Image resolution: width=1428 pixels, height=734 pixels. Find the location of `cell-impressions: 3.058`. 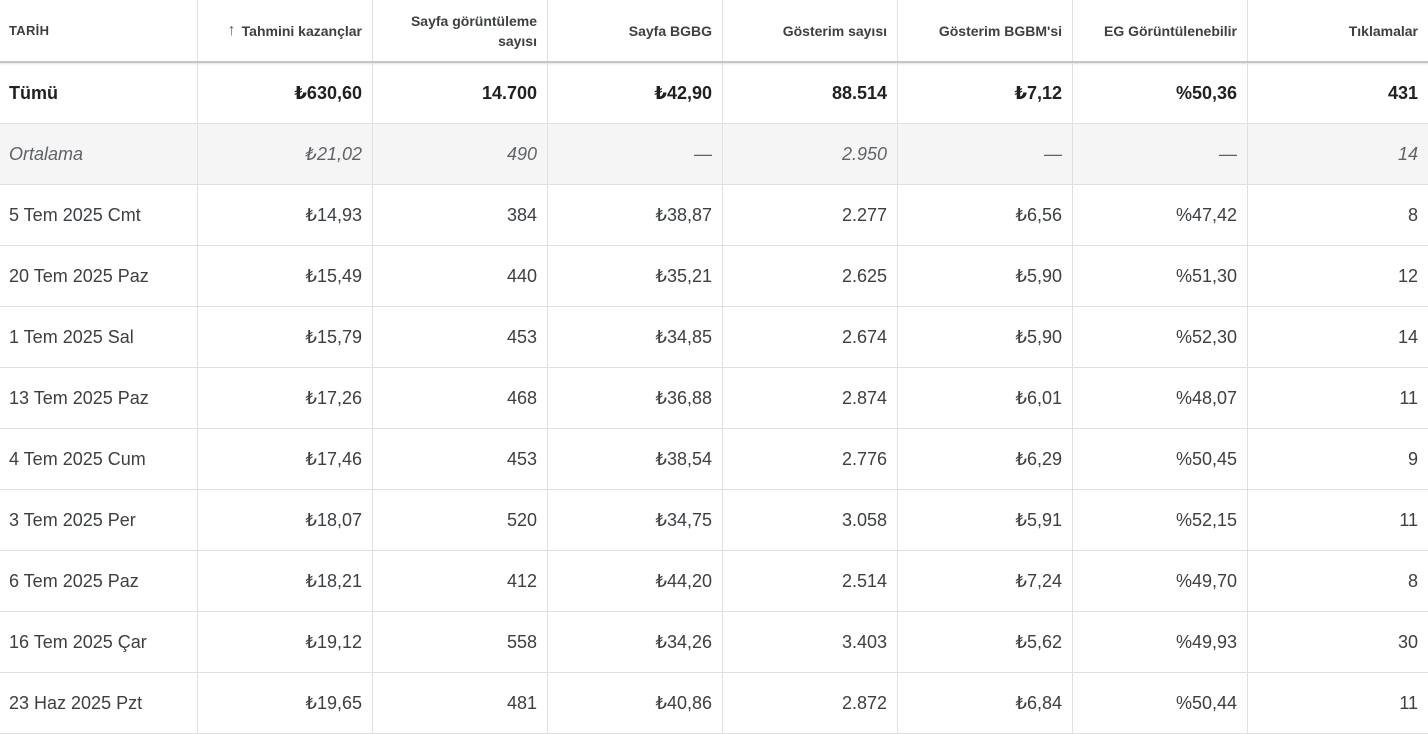

cell-impressions: 3.058 is located at coordinates (810, 520).